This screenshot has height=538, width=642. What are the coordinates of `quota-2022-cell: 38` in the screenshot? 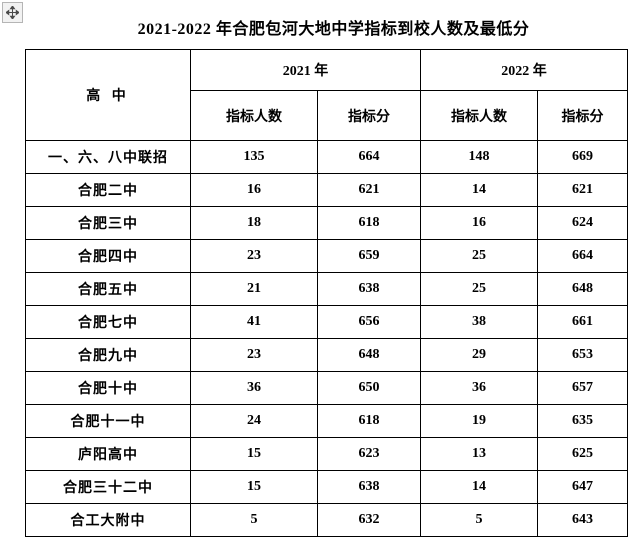 It's located at (479, 322).